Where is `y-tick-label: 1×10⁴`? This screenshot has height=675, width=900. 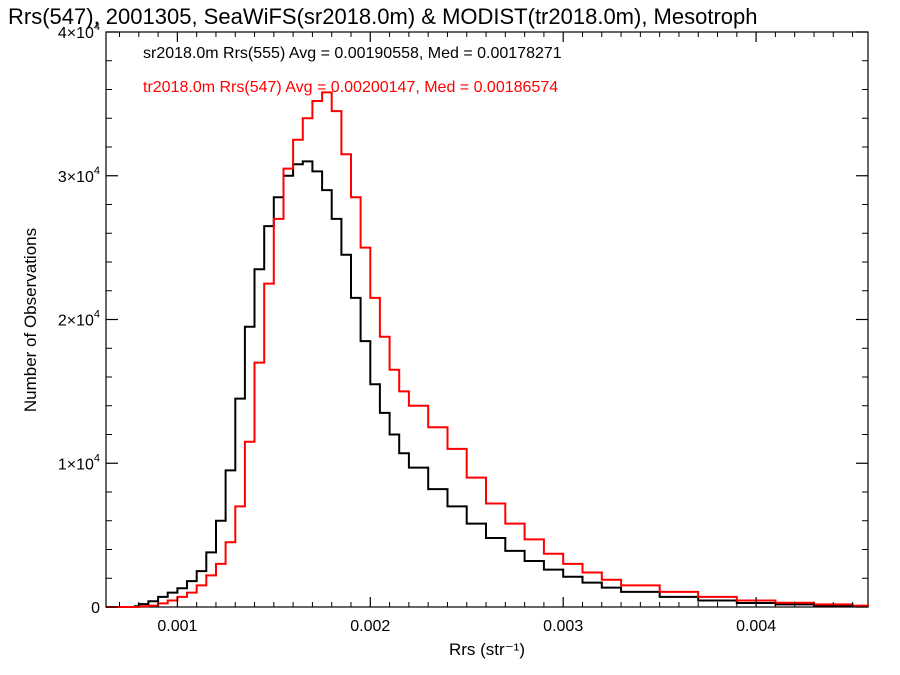
y-tick-label: 1×10⁴ is located at coordinates (79, 462).